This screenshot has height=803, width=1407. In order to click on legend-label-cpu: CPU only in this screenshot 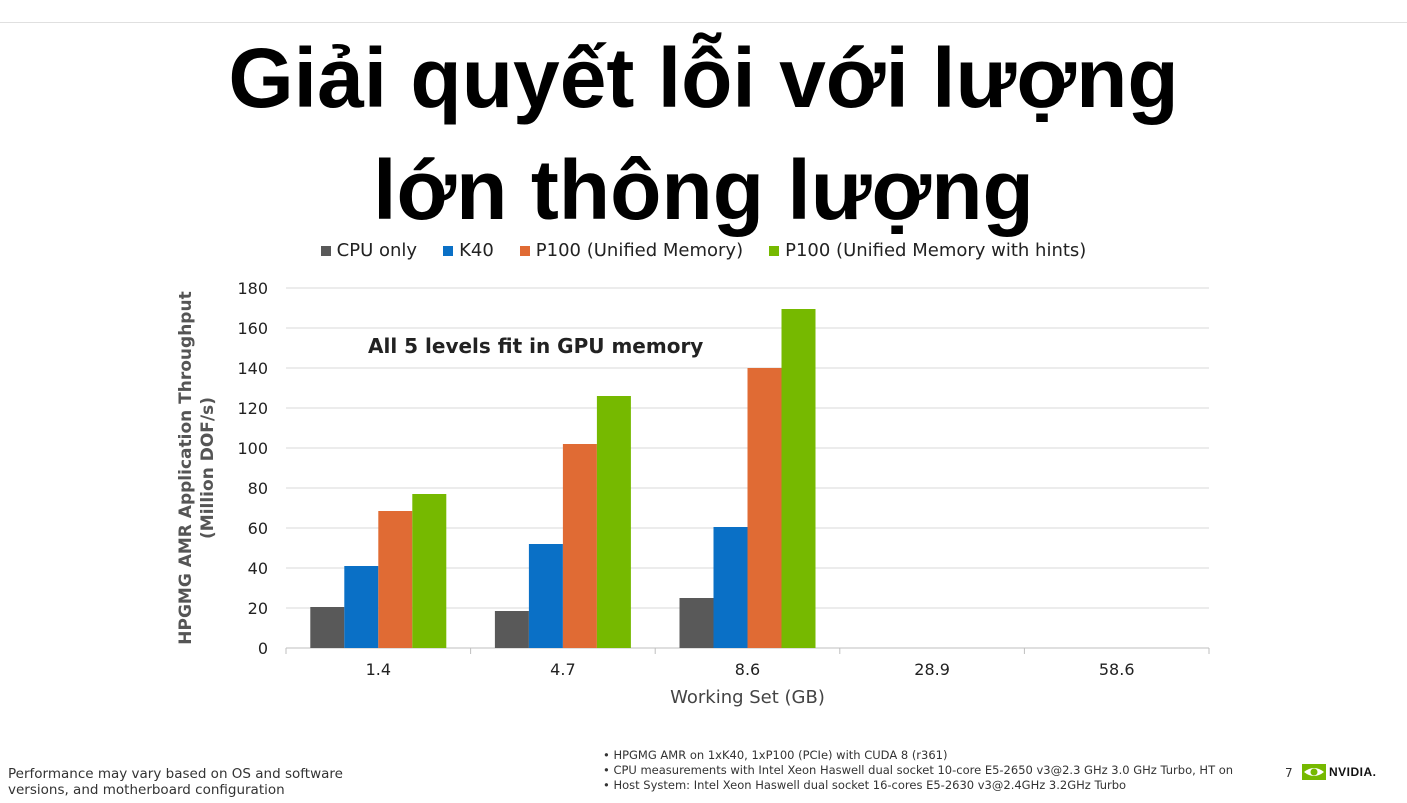, I will do `click(377, 250)`.